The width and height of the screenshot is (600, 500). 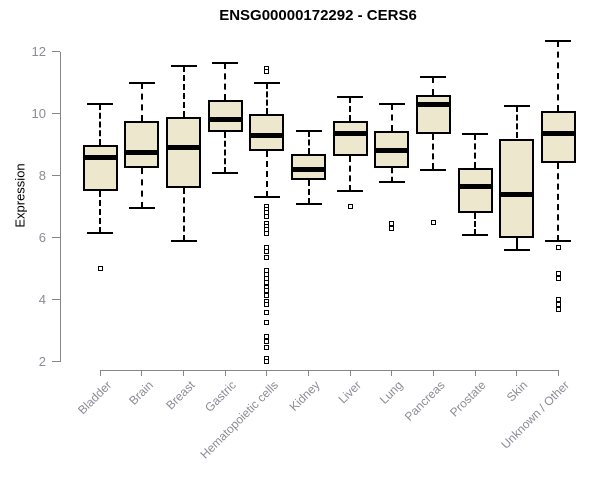 I want to click on y-tick-label: 4, so click(x=42, y=299).